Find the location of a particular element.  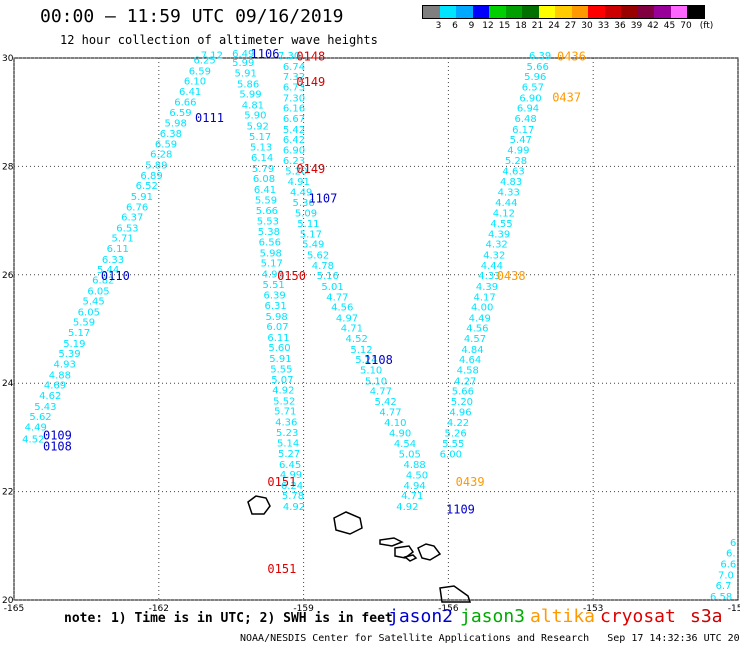

legend-label: 27 is located at coordinates (570, 26).